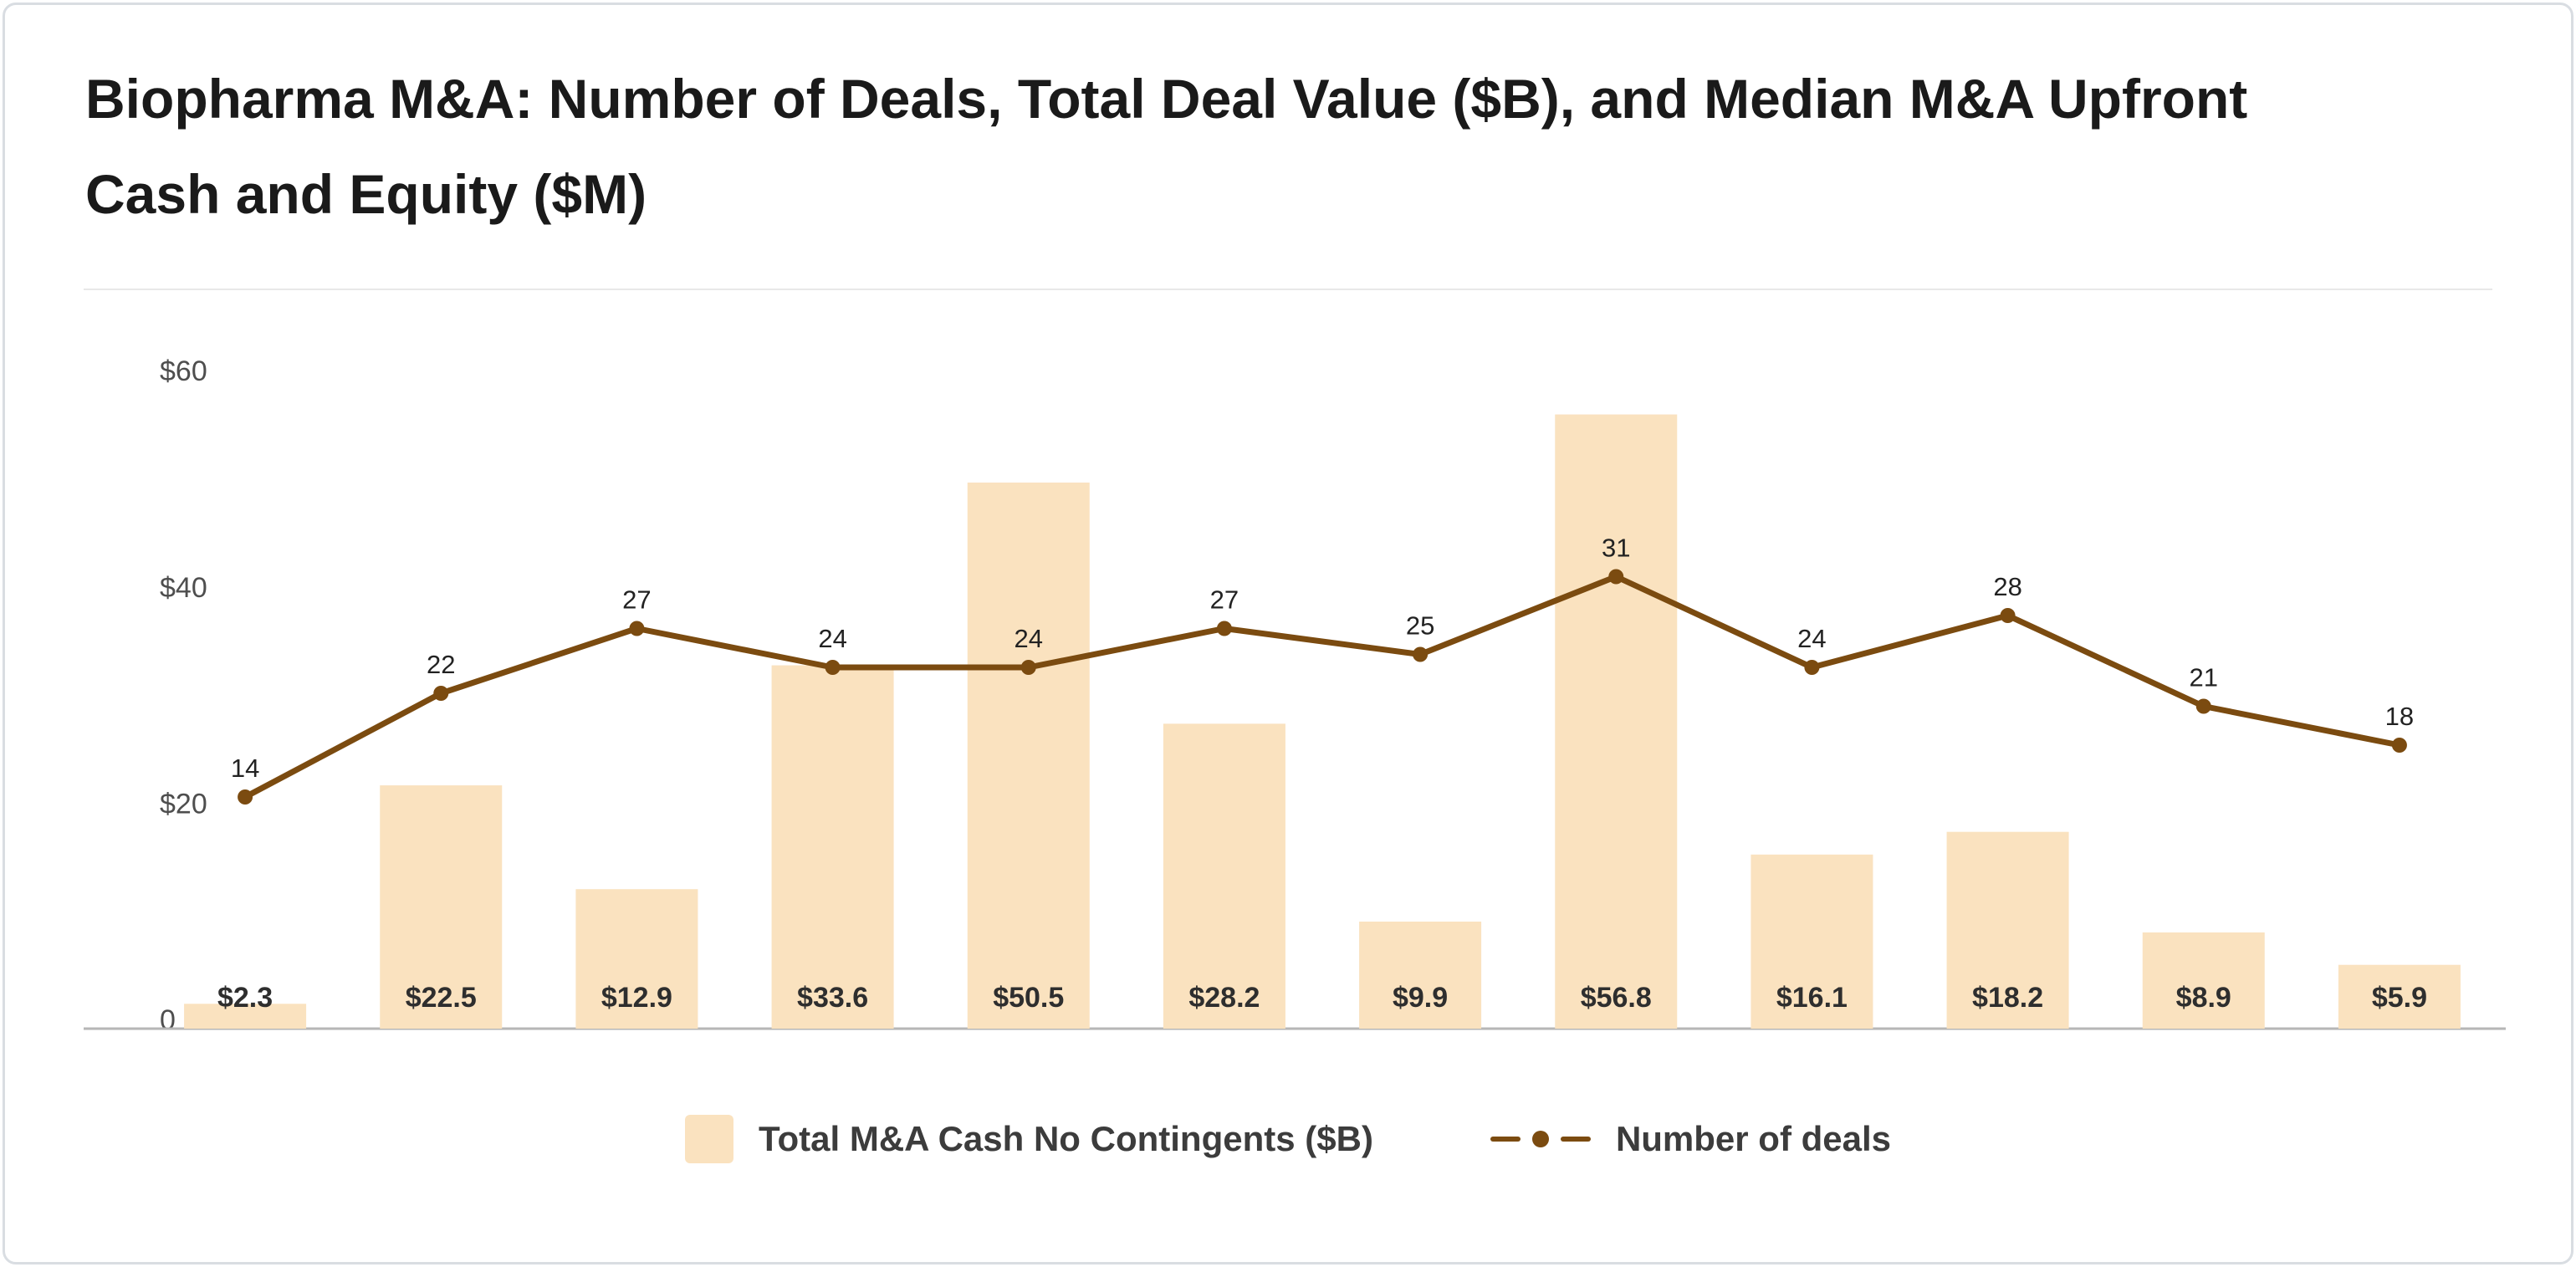 This screenshot has width=2576, height=1267. What do you see at coordinates (168, 1020) in the screenshot?
I see `y-axis-tick-label: 0` at bounding box center [168, 1020].